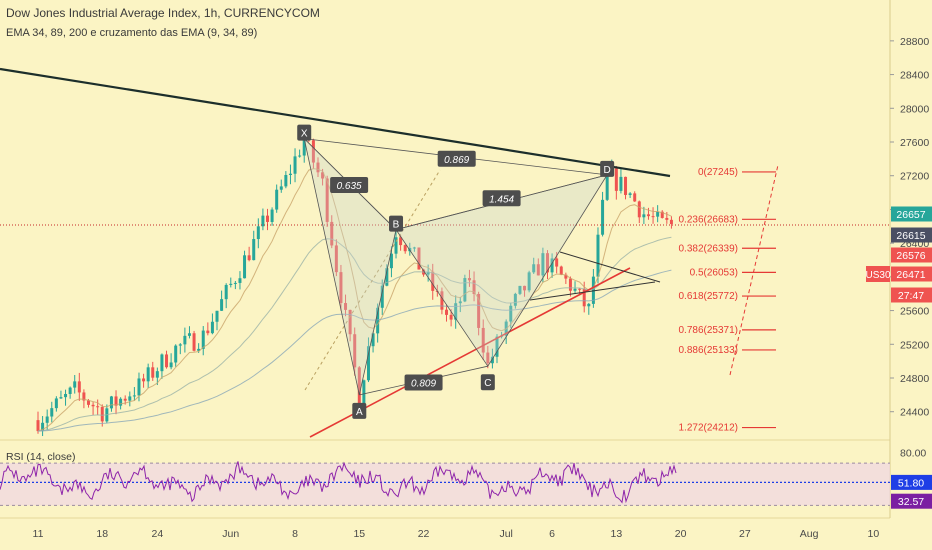 The height and width of the screenshot is (550, 932). I want to click on rsi-band, so click(445, 484).